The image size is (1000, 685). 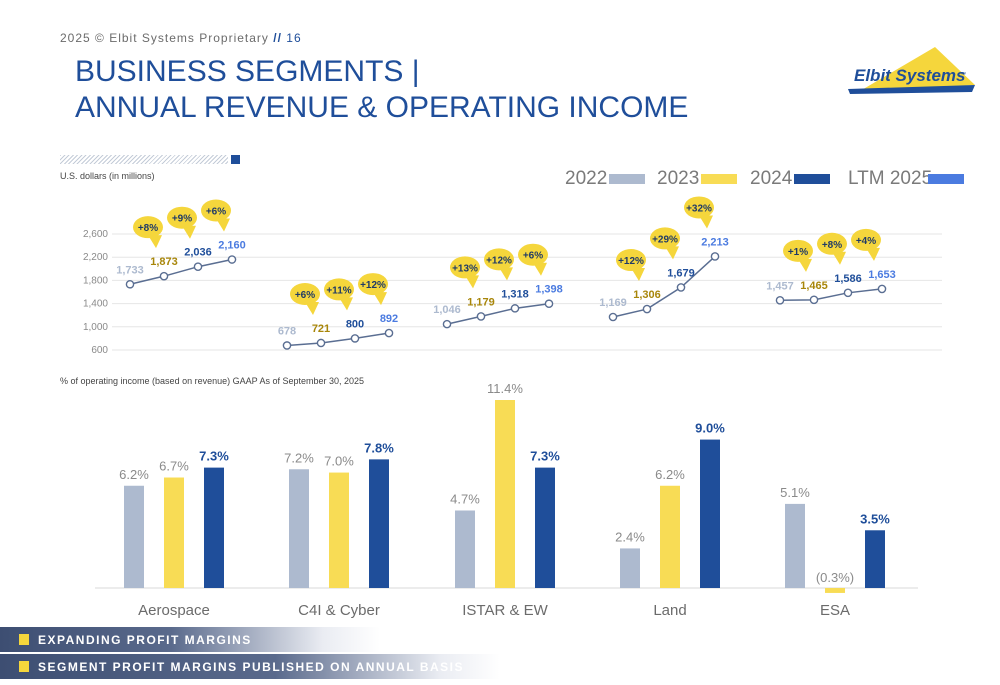 I want to click on category-label: Aerospace, so click(x=174, y=610).